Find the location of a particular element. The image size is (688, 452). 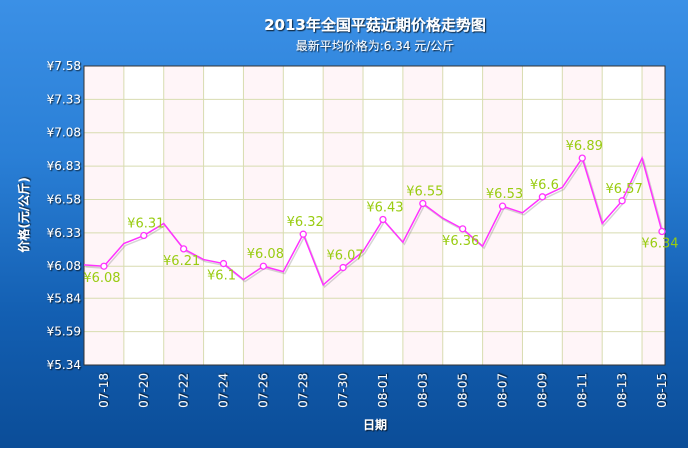

y-tick-label: ¥6.58 is located at coordinates (64, 199).